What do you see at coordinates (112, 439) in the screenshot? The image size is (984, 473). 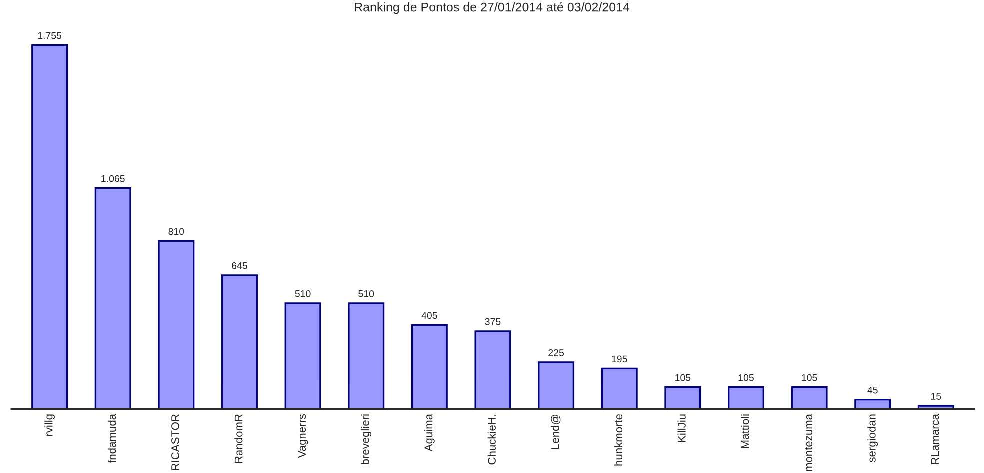 I see `x-tick-label: fndamuda` at bounding box center [112, 439].